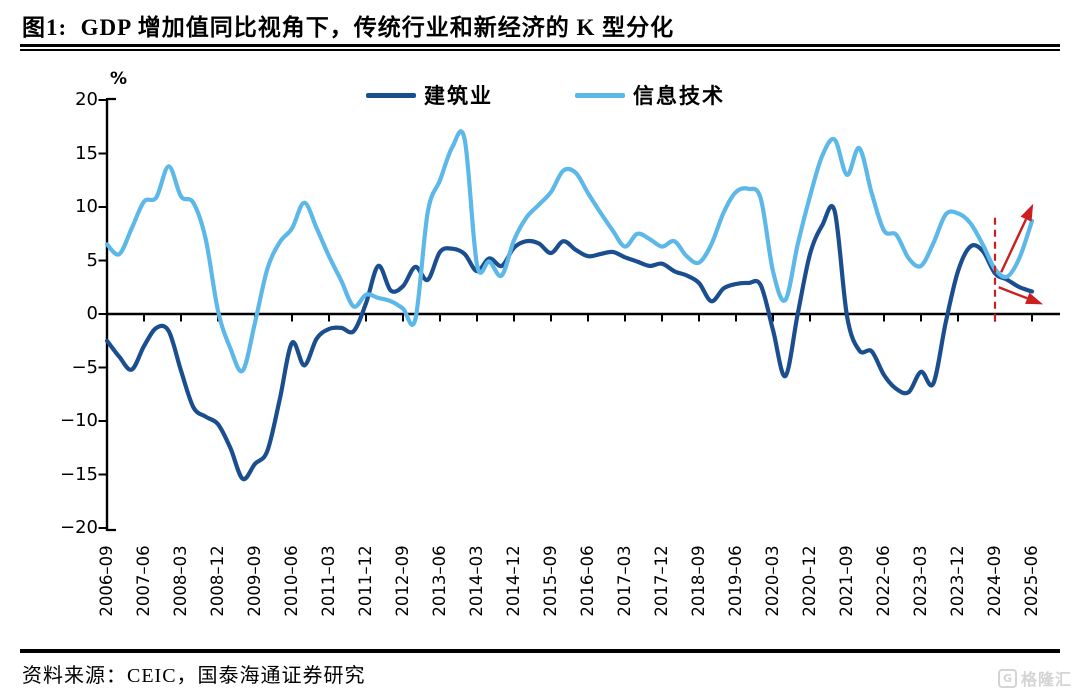 This screenshot has height=693, width=1080. I want to click on x-tick-label: 2013–06, so click(439, 581).